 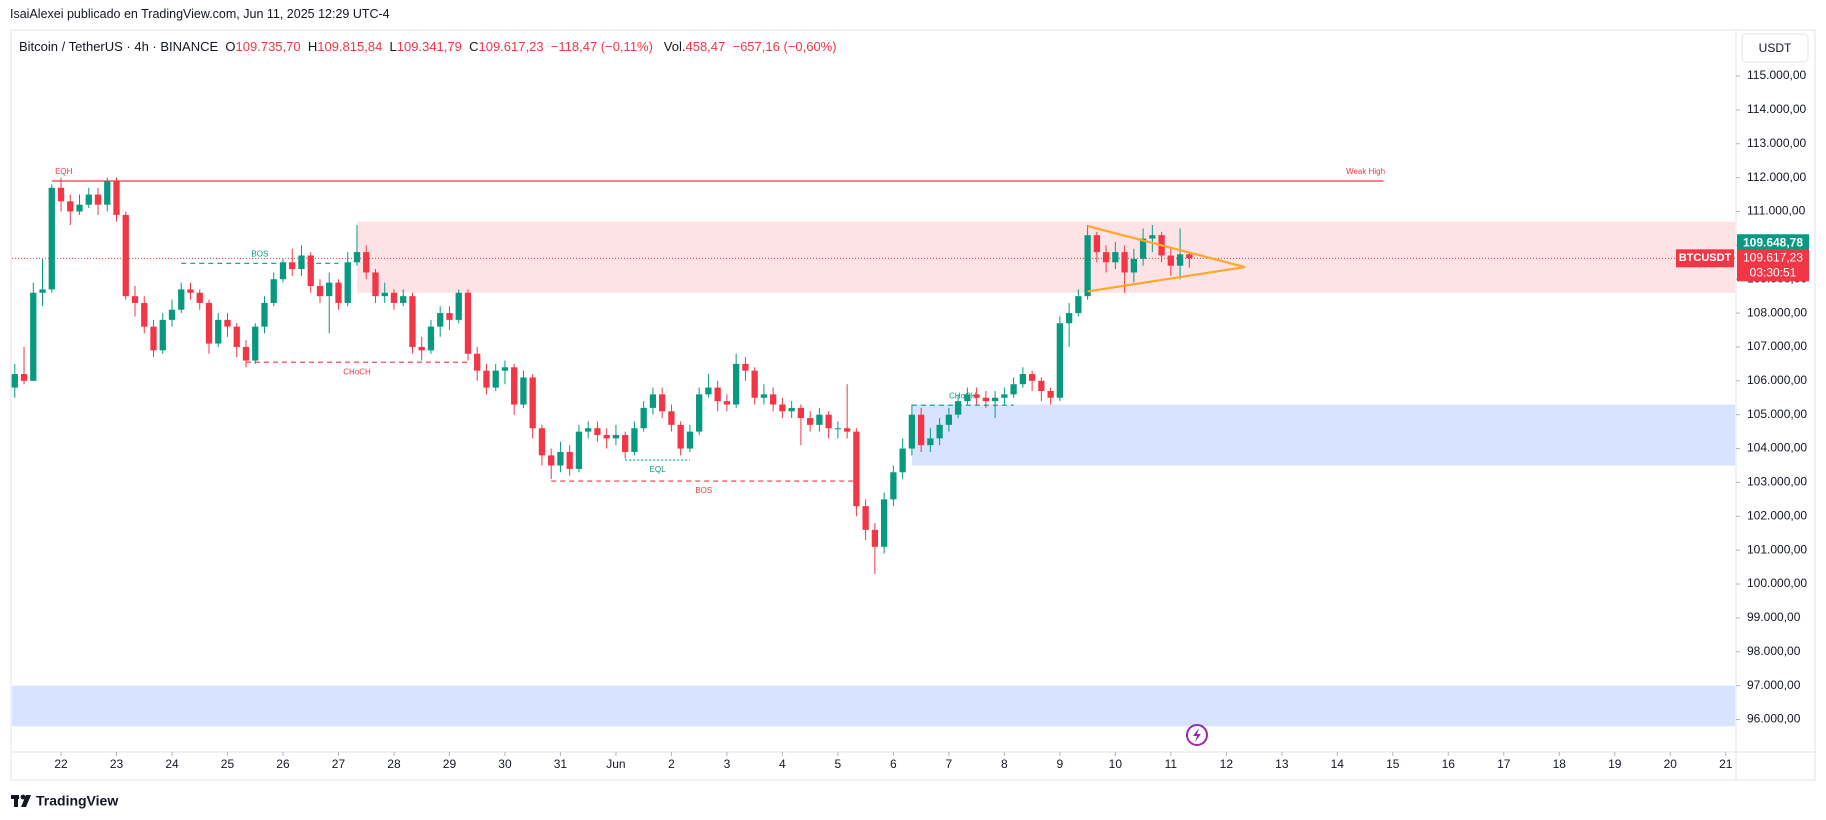 I want to click on x-tick-label: 14, so click(x=1338, y=764).